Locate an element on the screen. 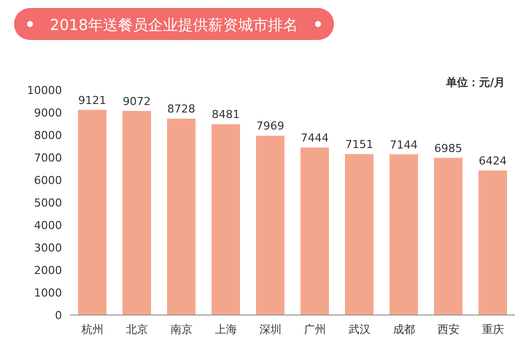  data-label: 9072 is located at coordinates (136, 101).